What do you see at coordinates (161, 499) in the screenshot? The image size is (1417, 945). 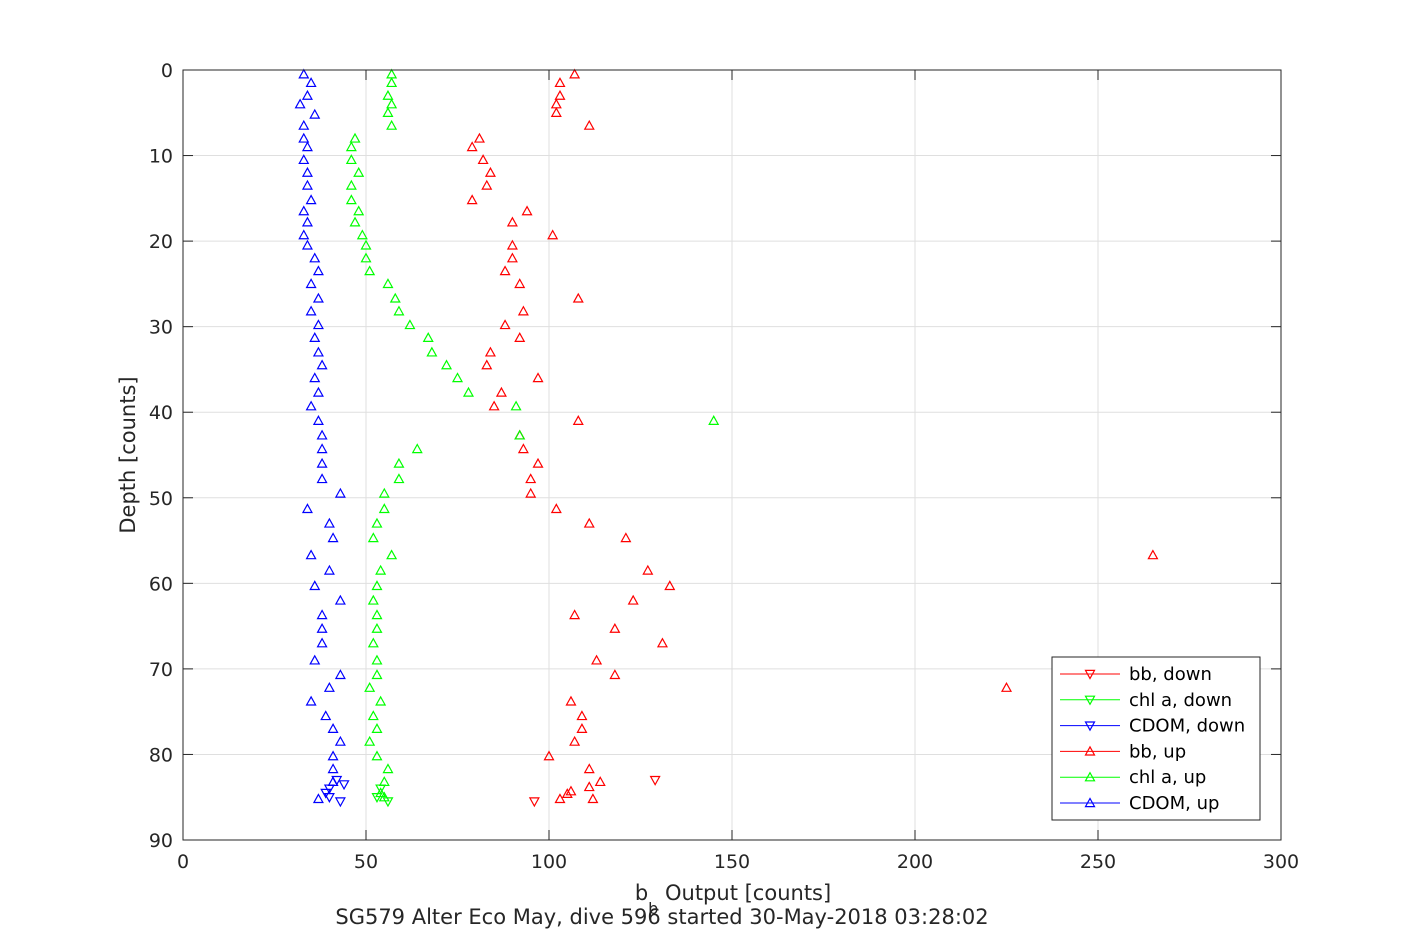 I see `y-tick-label: 50` at bounding box center [161, 499].